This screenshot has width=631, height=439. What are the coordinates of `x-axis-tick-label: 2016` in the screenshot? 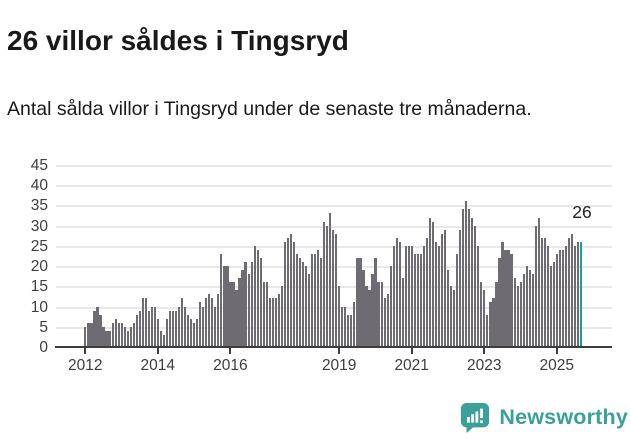 It's located at (230, 365).